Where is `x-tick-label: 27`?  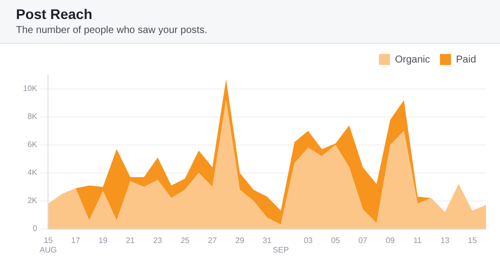 x-tick-label: 27 is located at coordinates (213, 240).